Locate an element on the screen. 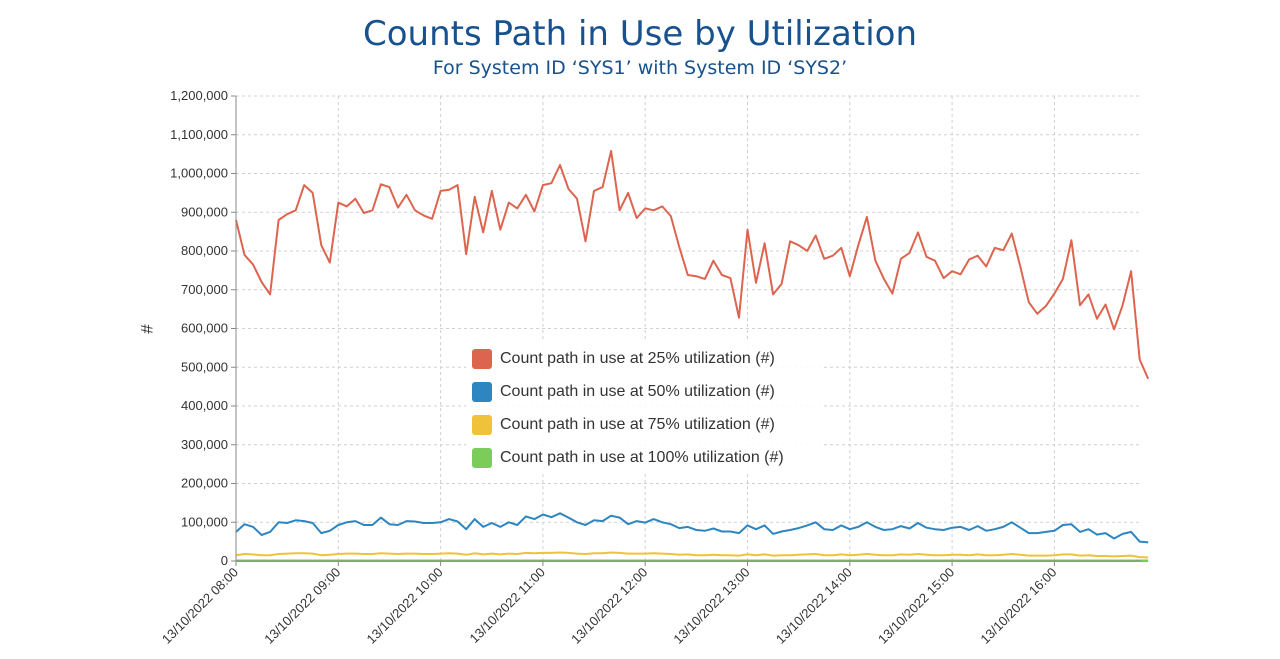 The width and height of the screenshot is (1280, 659). y-tick-label: 400,000 is located at coordinates (204, 405).